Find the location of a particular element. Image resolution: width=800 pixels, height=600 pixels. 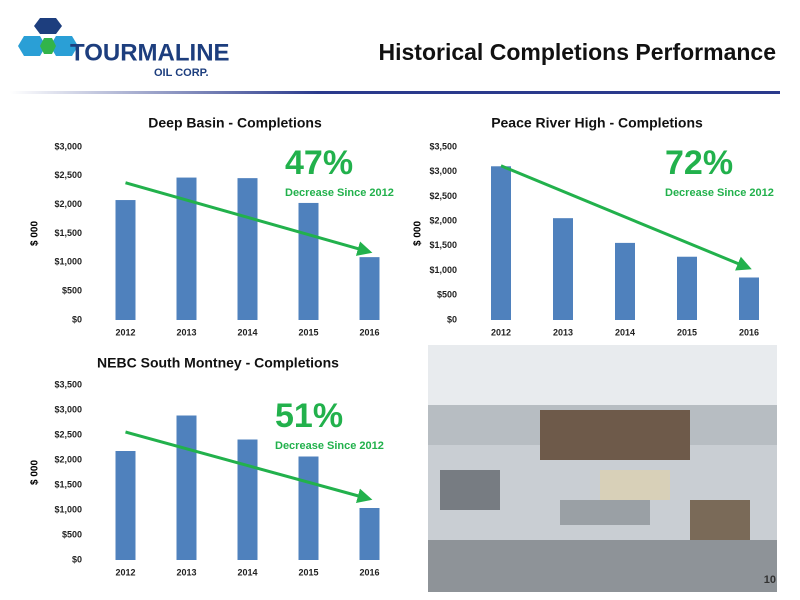

annotation-headline: 51% is located at coordinates (309, 416).